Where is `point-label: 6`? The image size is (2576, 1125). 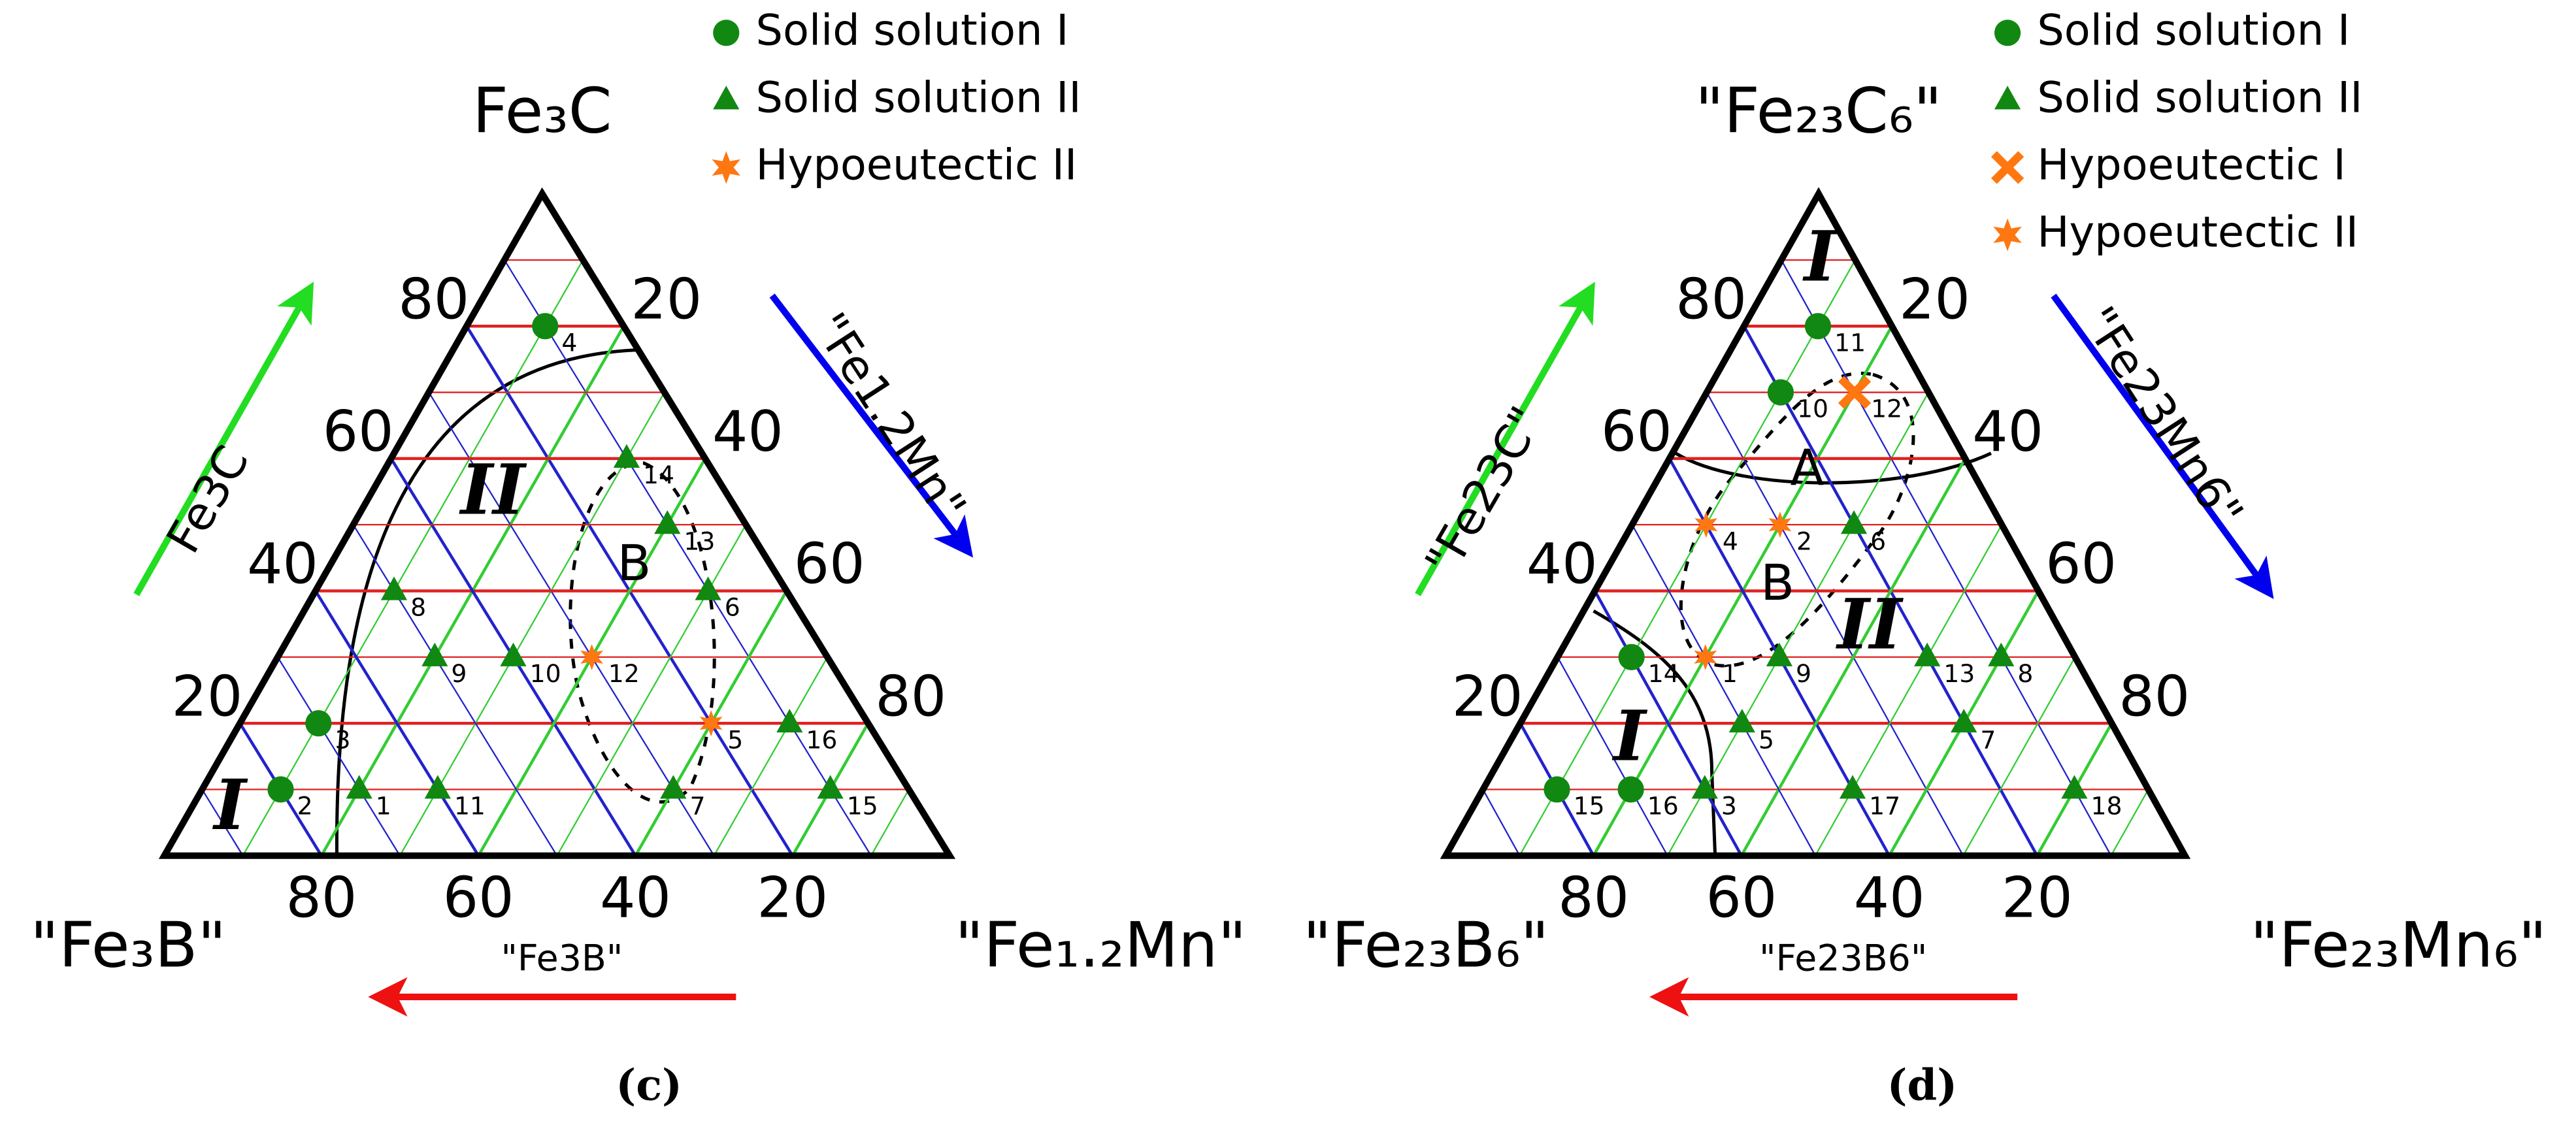
point-label: 6 is located at coordinates (1878, 541).